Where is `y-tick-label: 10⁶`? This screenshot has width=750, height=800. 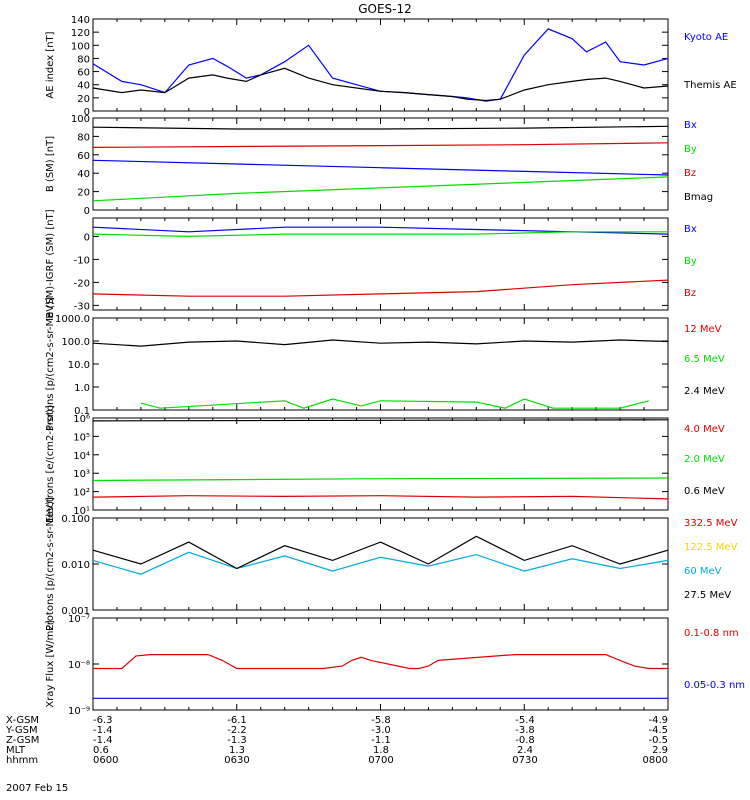
y-tick-label: 10⁶ is located at coordinates (81, 419).